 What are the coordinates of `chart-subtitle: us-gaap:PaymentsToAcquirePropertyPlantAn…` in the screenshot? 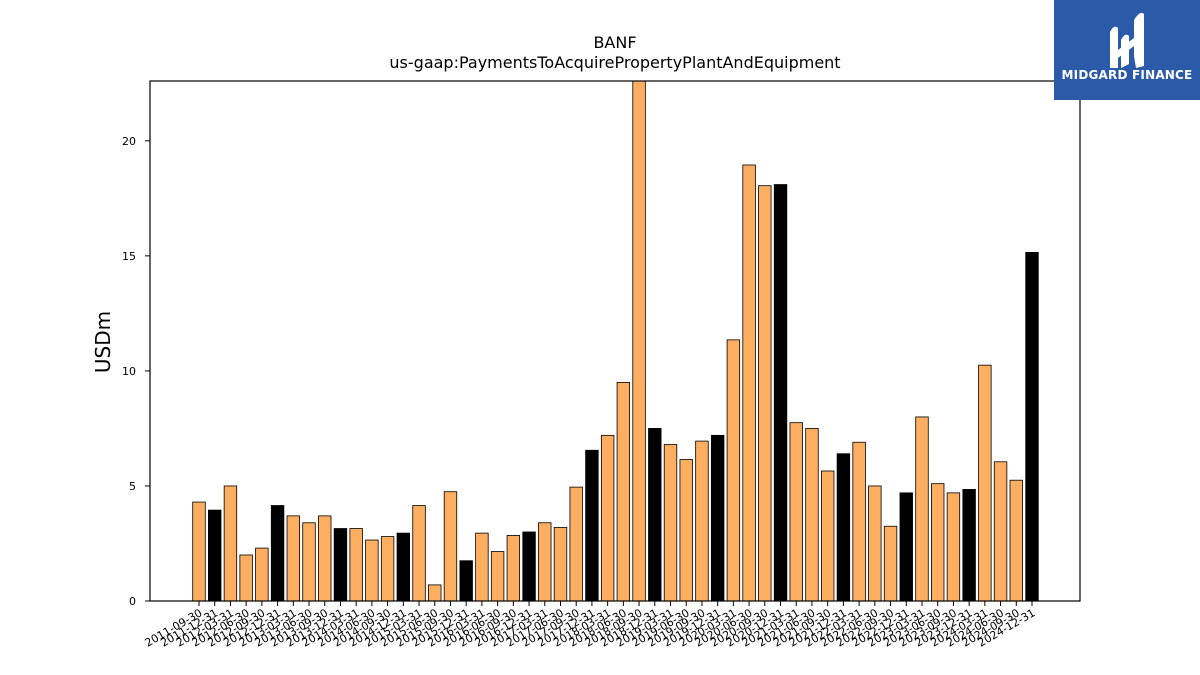 It's located at (614, 62).